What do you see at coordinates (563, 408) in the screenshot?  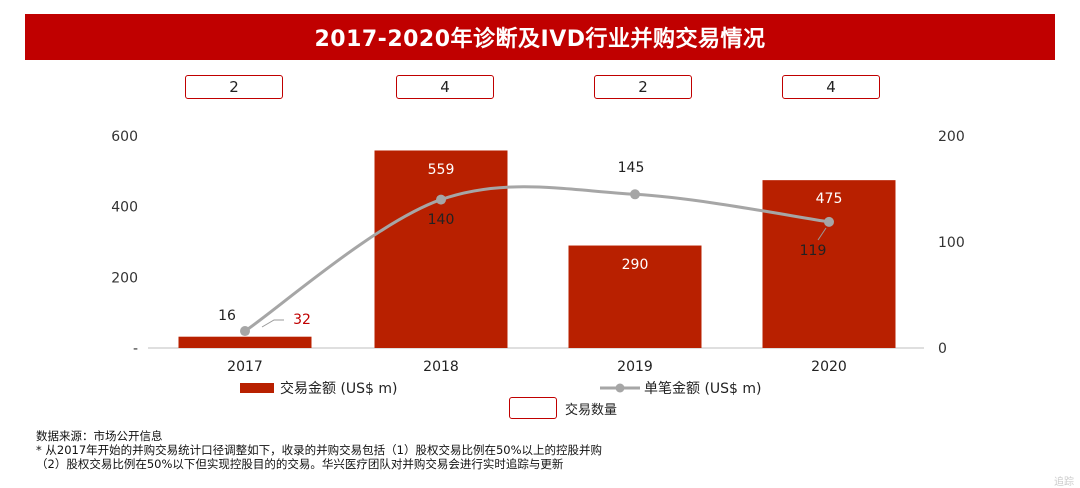 I see `legend-count-item: 交易数量` at bounding box center [563, 408].